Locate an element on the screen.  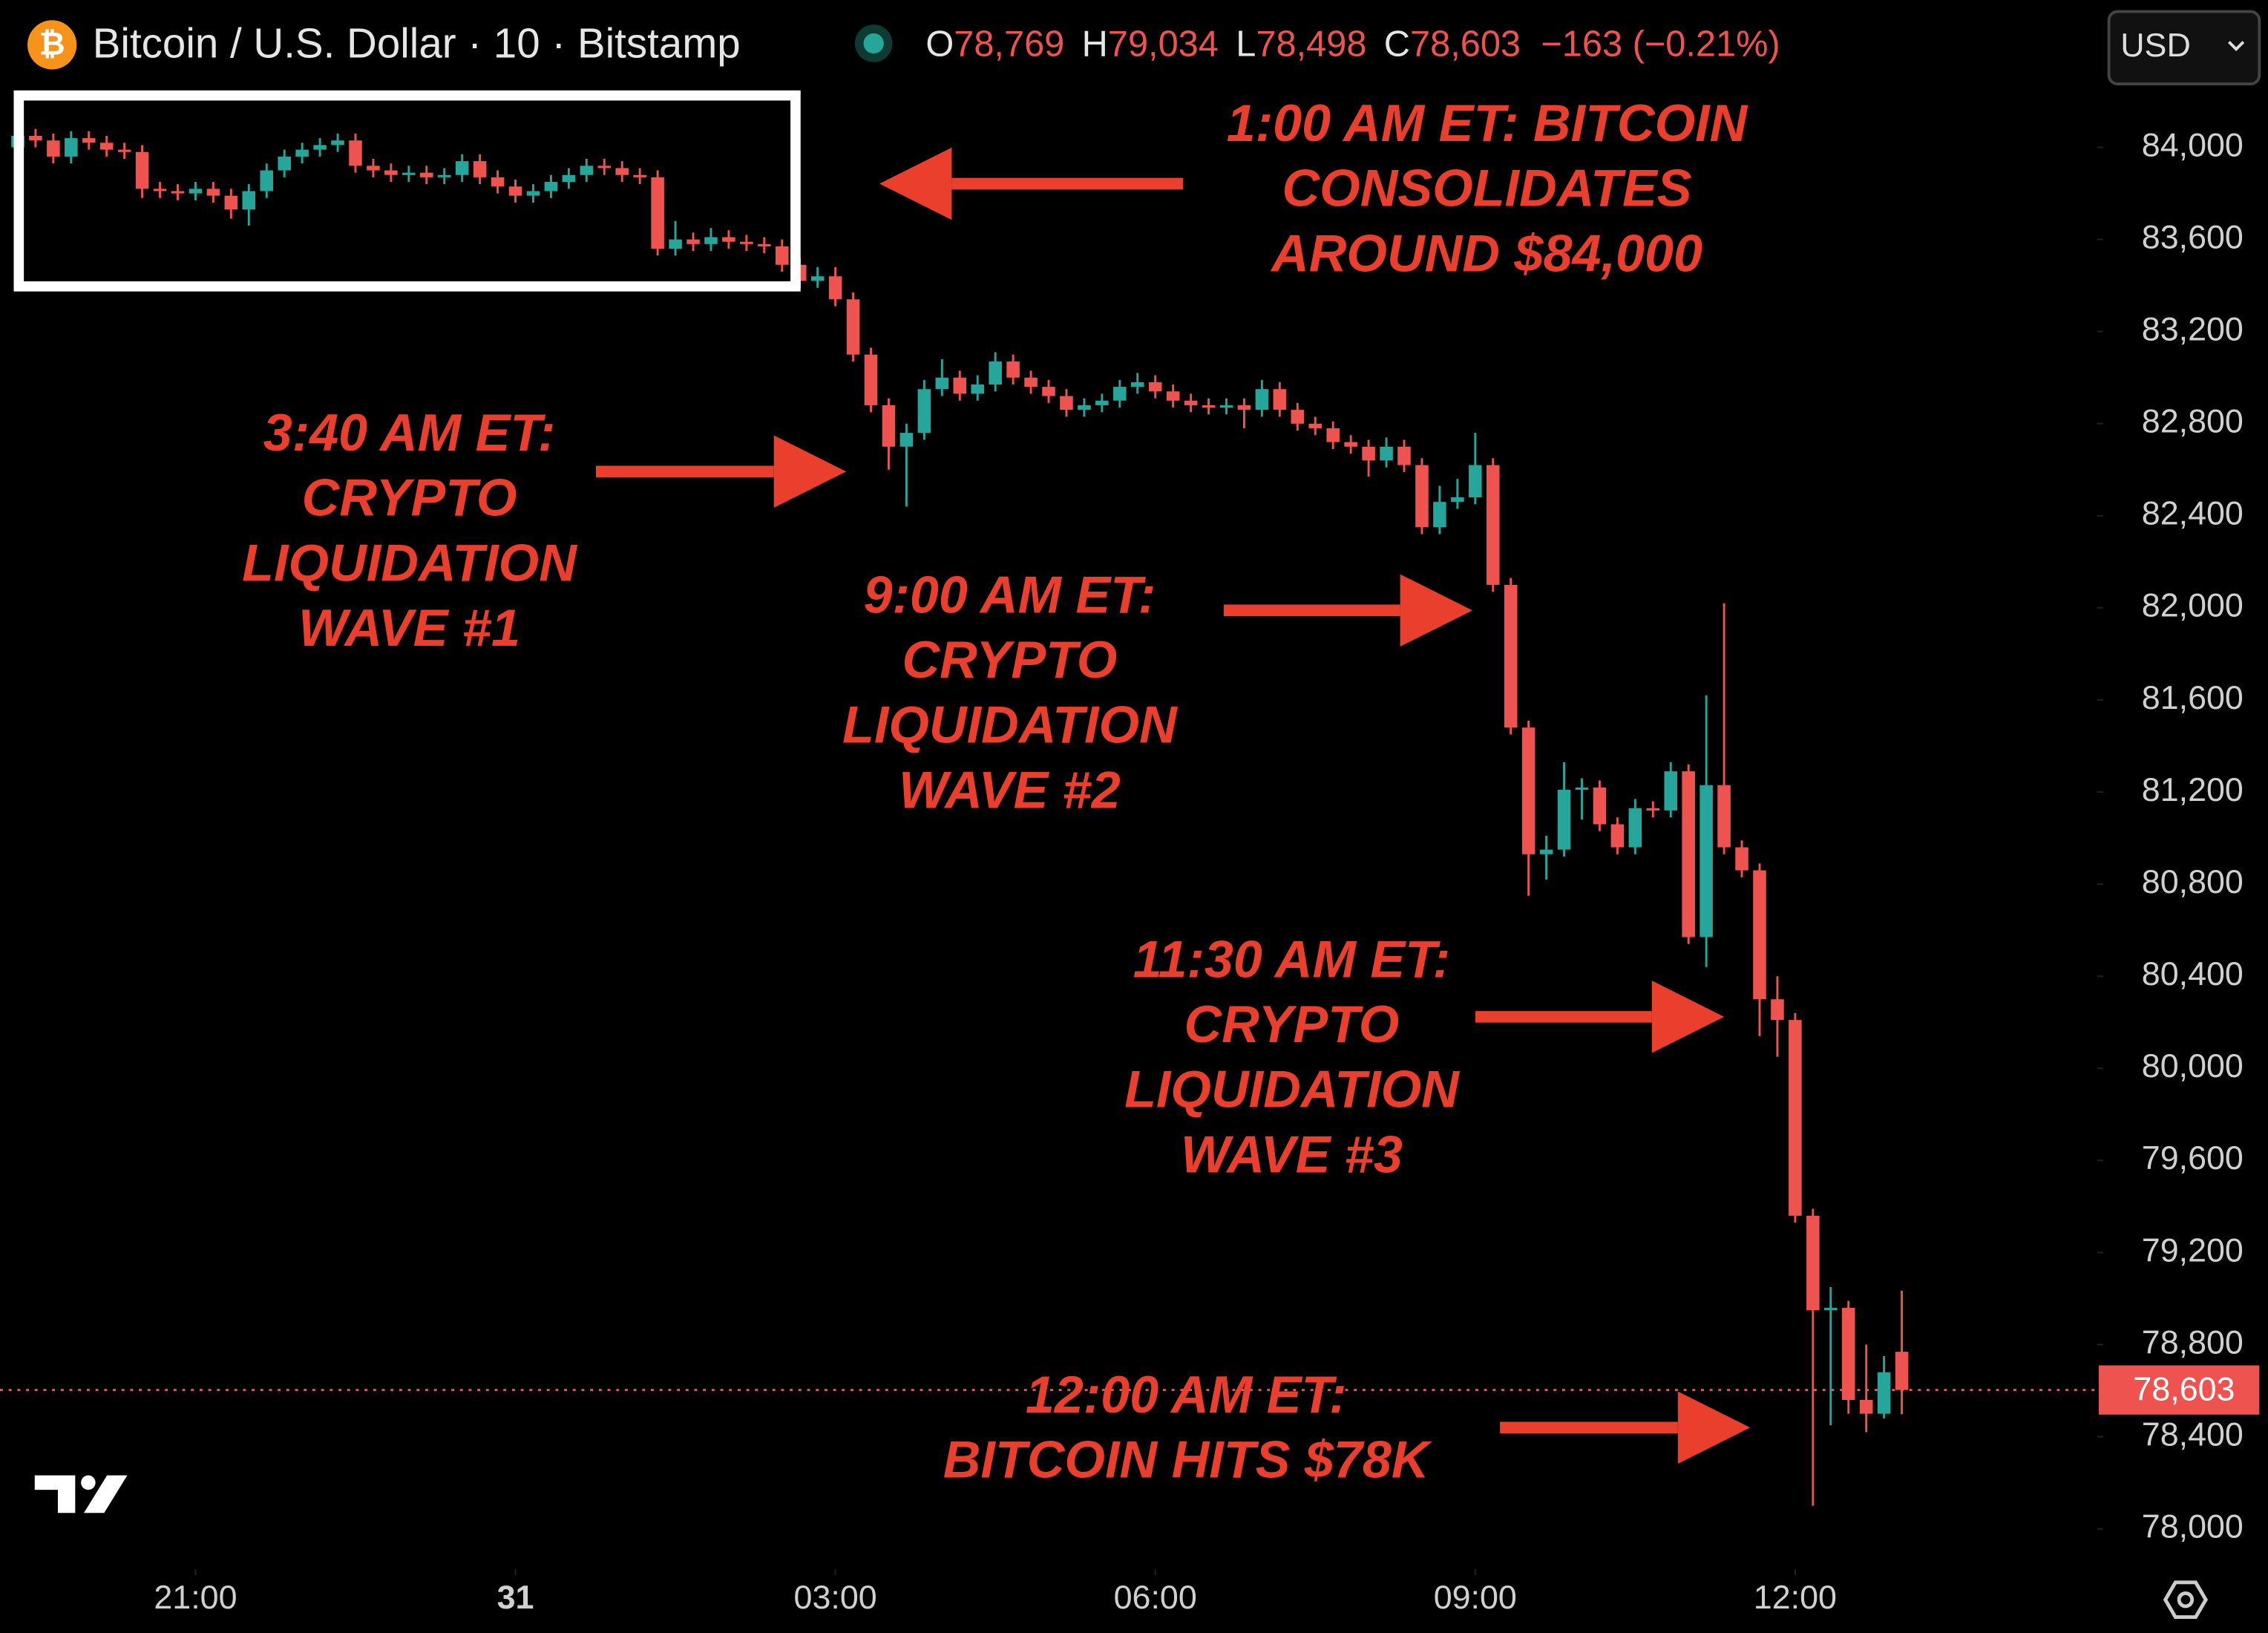
currency: USD is located at coordinates (2155, 46).